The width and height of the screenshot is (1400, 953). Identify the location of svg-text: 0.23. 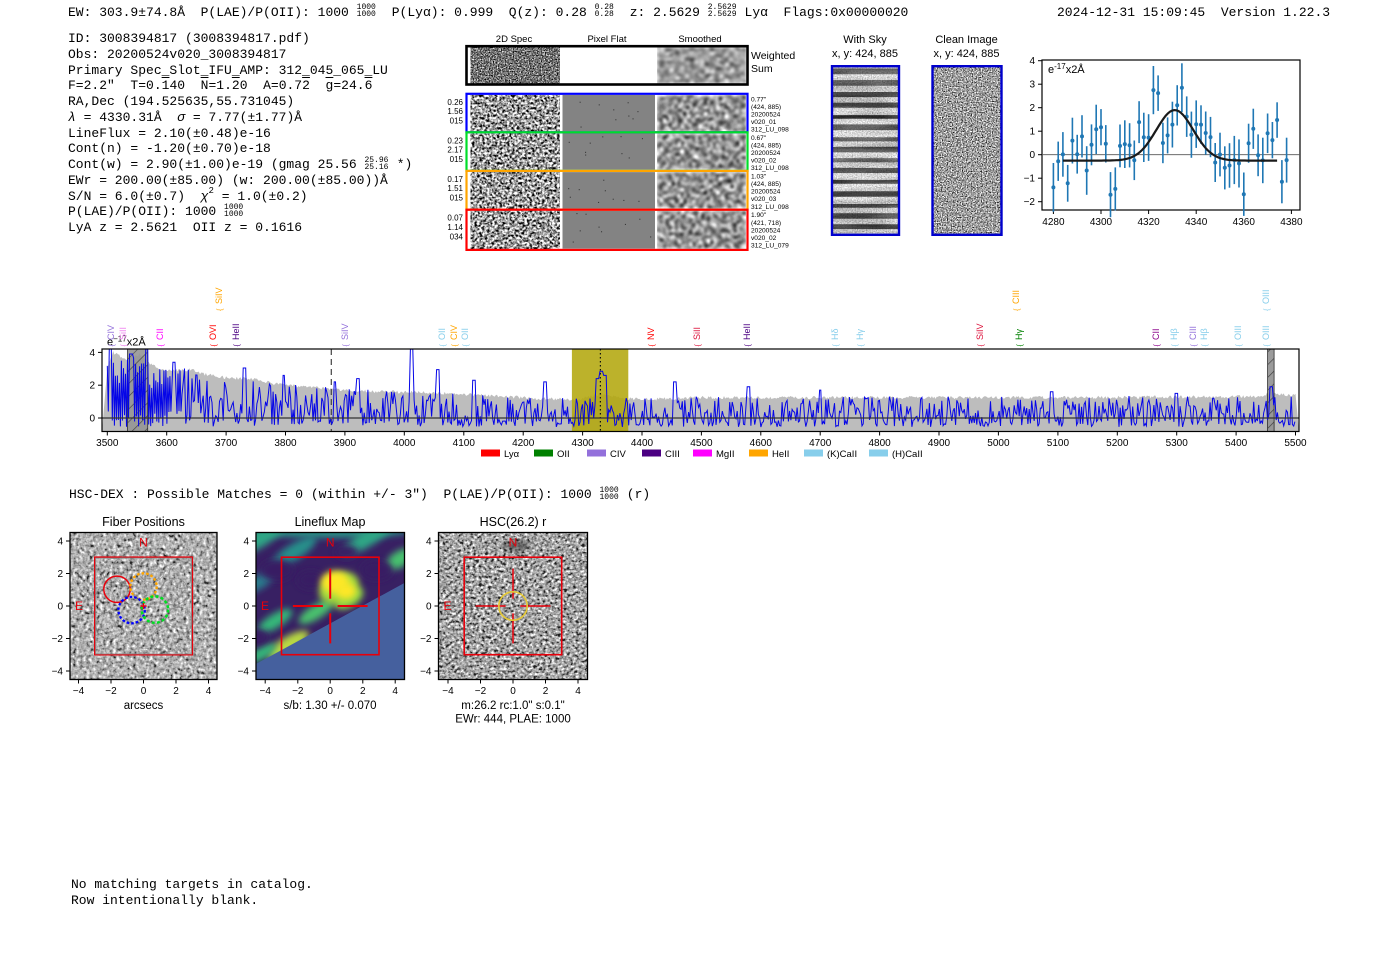
(455, 140).